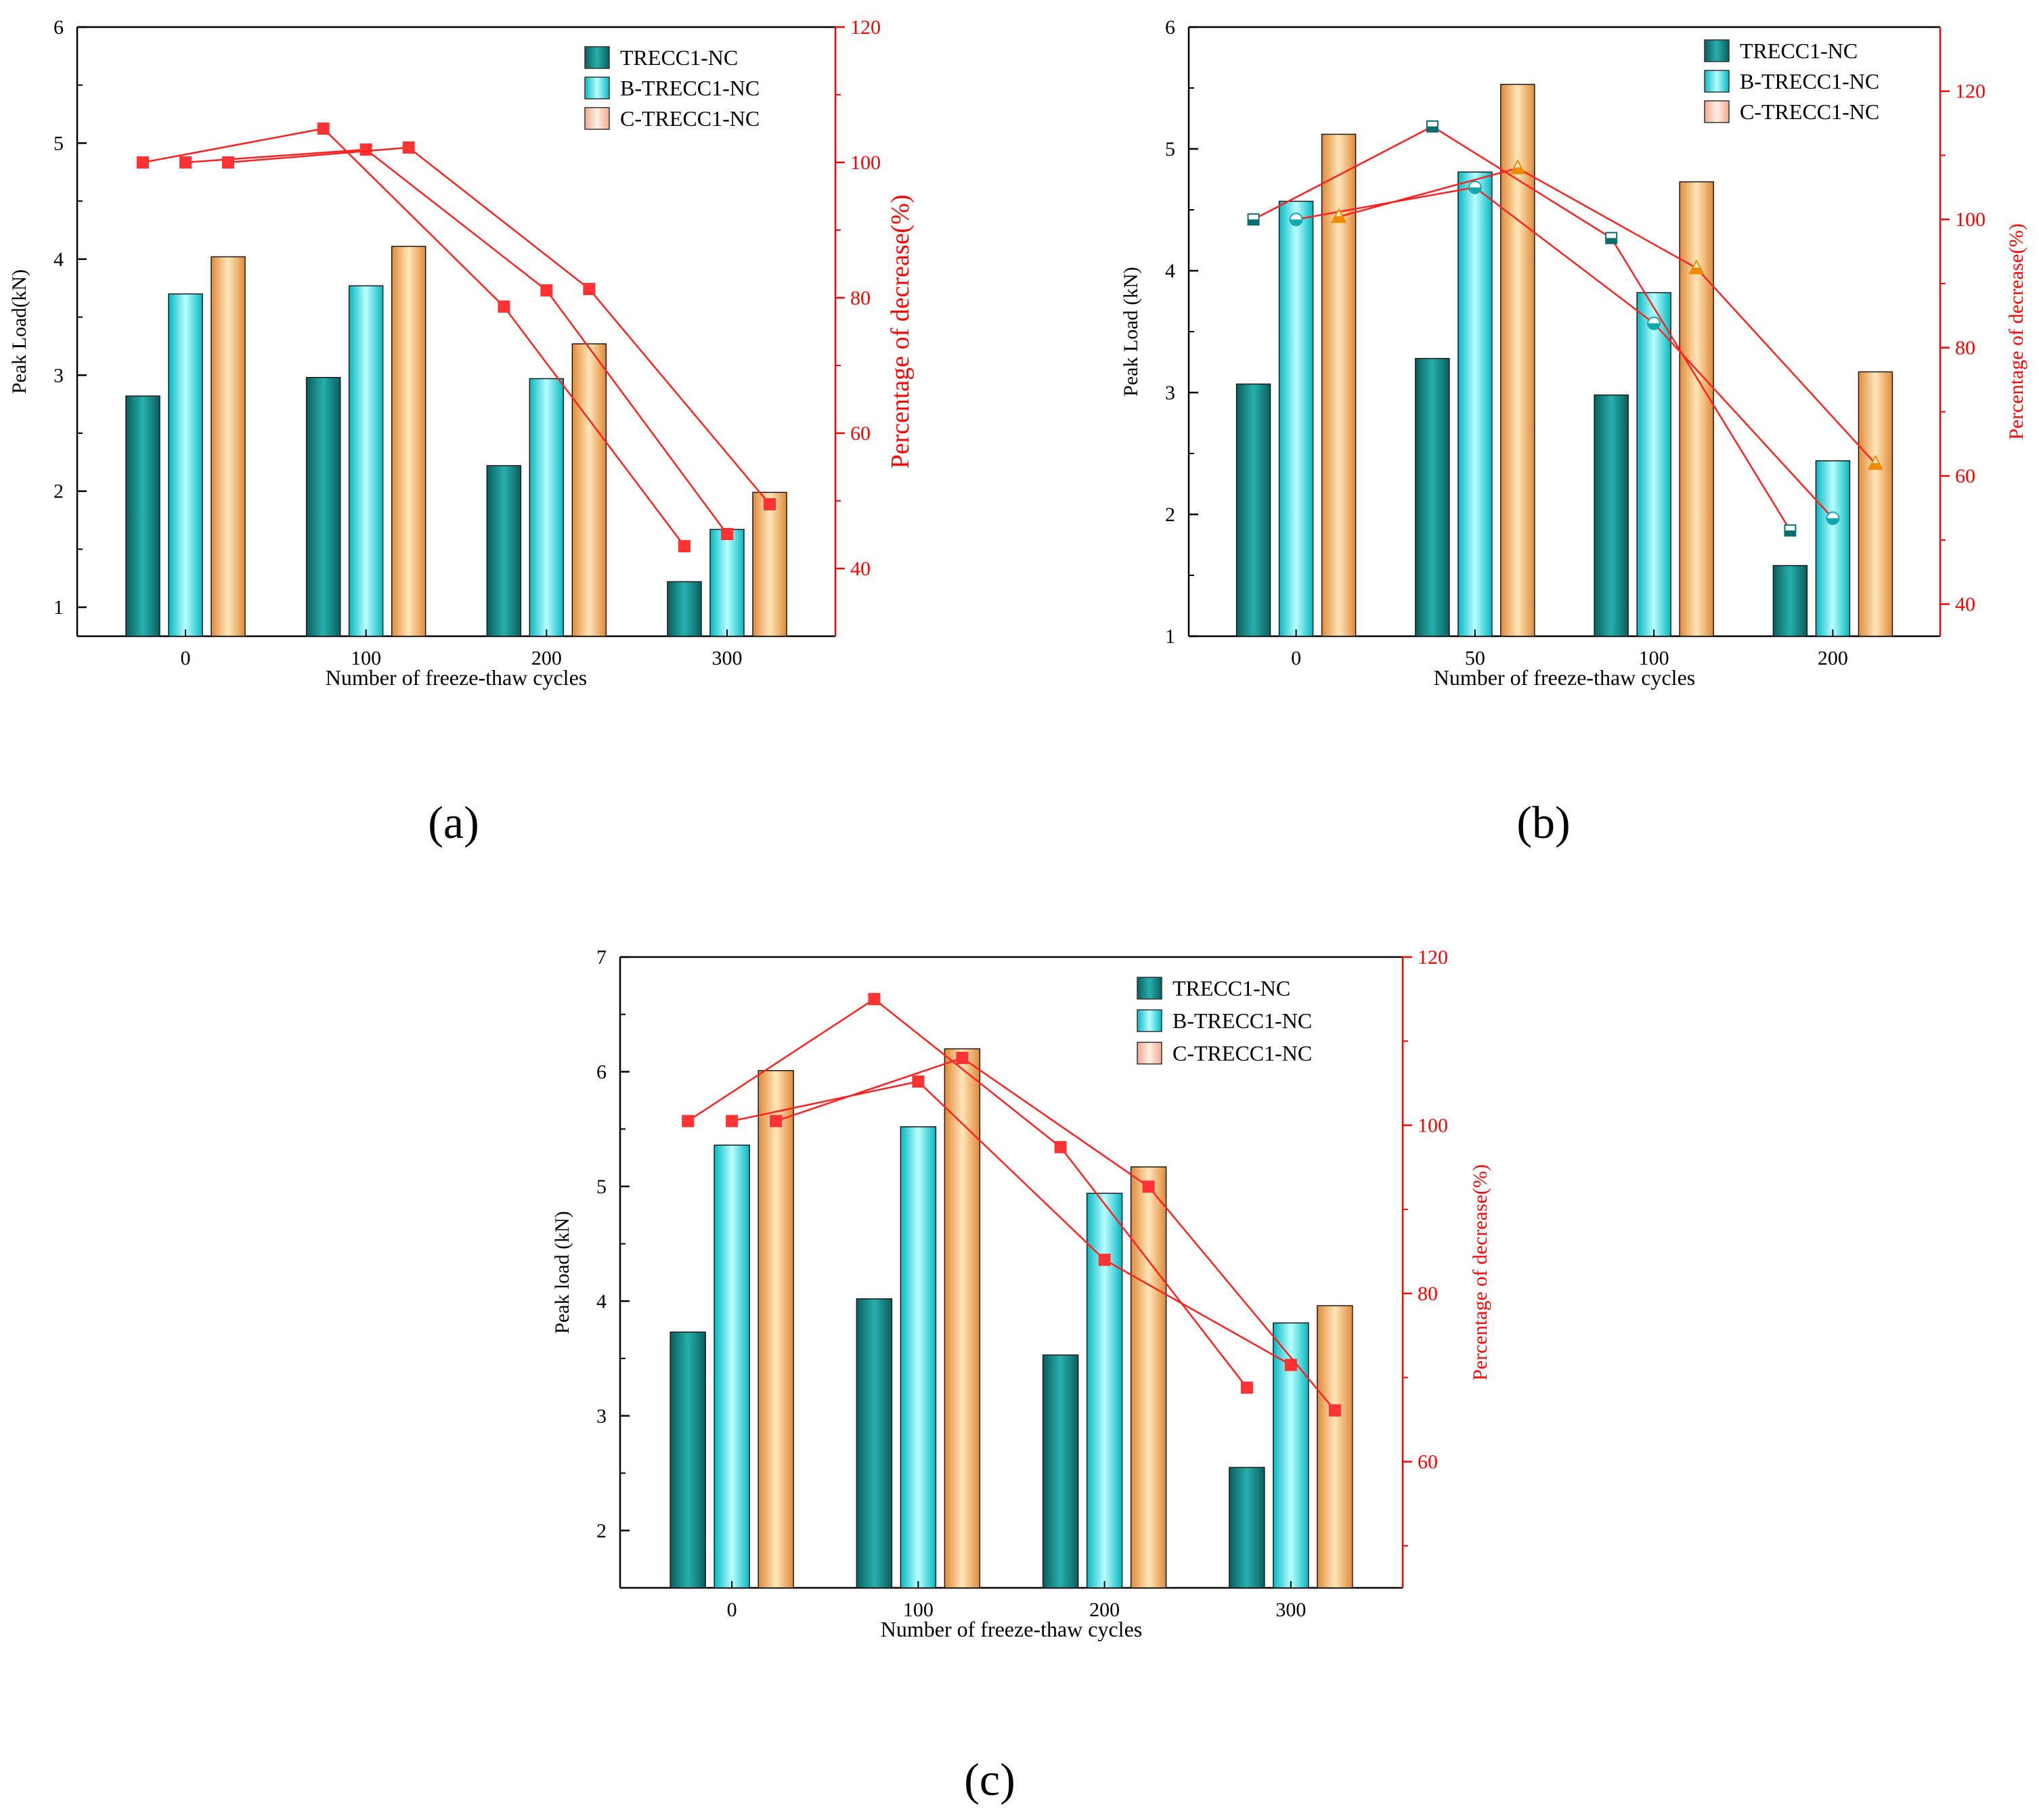 The image size is (2039, 1820). I want to click on y-tick-label: 6, so click(58, 28).